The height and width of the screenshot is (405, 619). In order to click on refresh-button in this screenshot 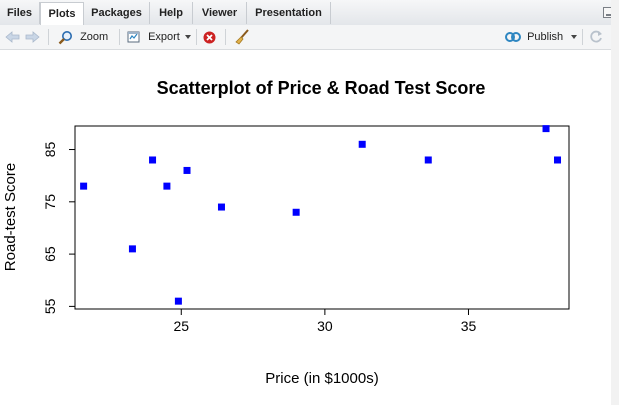, I will do `click(596, 37)`.